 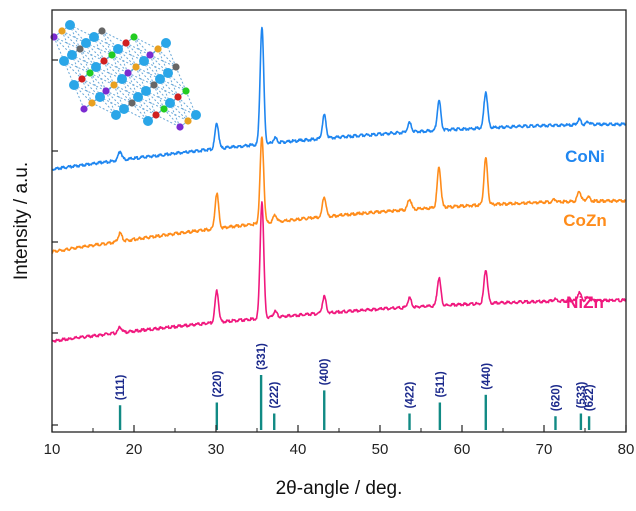 What do you see at coordinates (585, 156) in the screenshot?
I see `series-label-coni: CoNi` at bounding box center [585, 156].